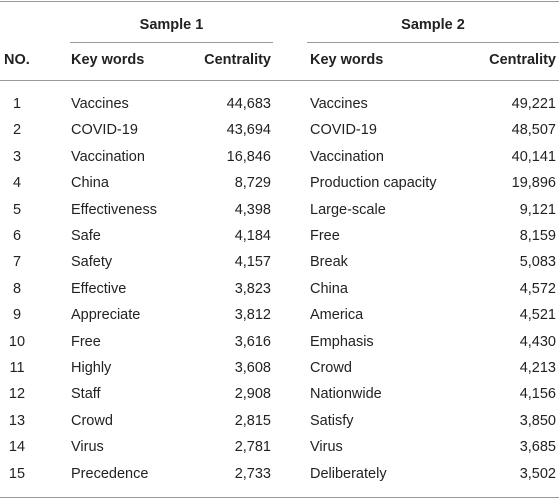 The image size is (559, 500). Describe the element at coordinates (17, 183) in the screenshot. I see `cell: 4` at that location.